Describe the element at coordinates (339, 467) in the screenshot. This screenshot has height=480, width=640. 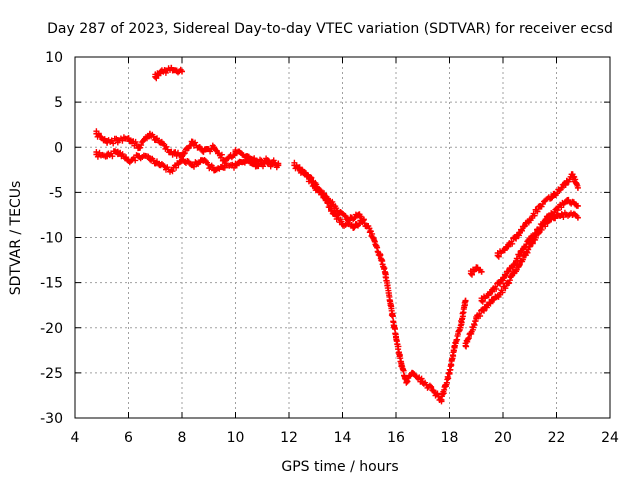
I see `x-axis-title: GPS time / hours` at that location.